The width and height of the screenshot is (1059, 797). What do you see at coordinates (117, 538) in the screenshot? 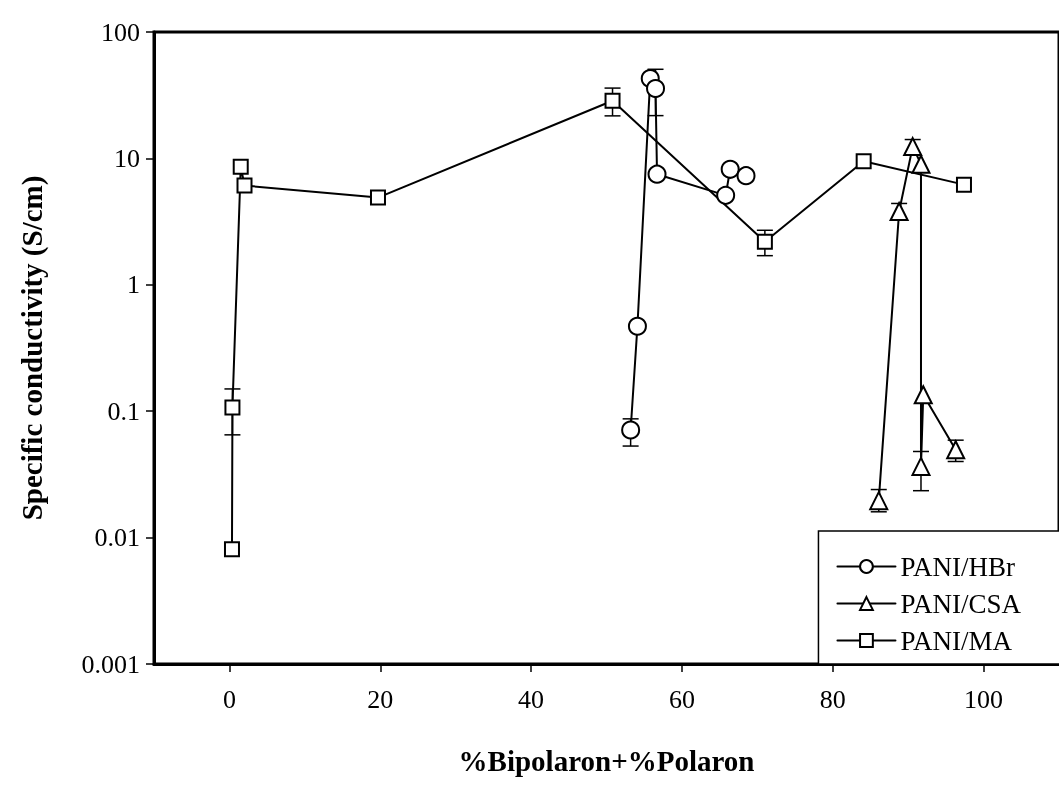
I see `y-tick-label: 0.01` at bounding box center [117, 538].